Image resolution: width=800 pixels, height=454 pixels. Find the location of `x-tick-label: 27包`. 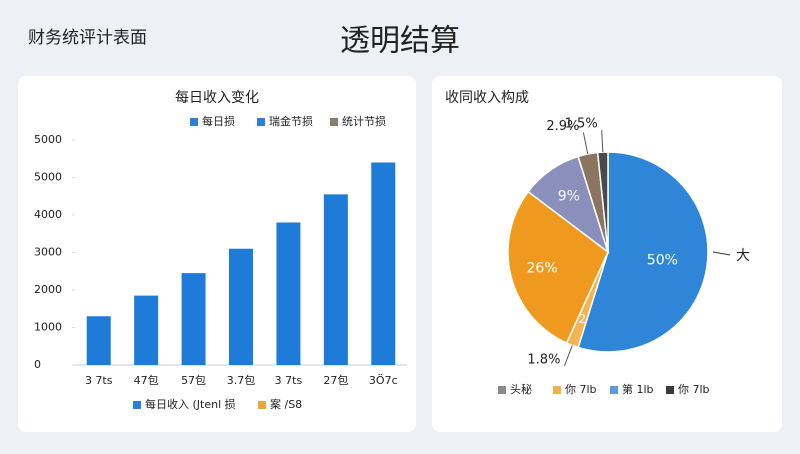

x-tick-label: 27包 is located at coordinates (335, 380).